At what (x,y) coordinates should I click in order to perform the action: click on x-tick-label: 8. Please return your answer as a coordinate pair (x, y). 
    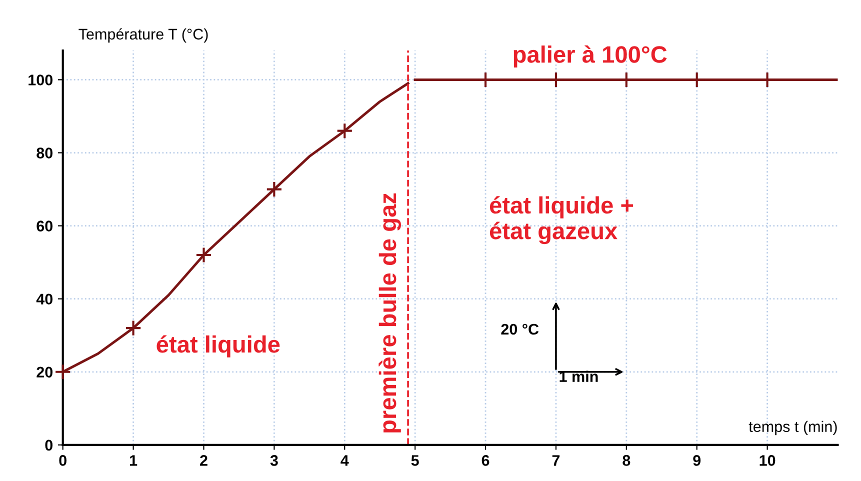
    Looking at the image, I should click on (626, 460).